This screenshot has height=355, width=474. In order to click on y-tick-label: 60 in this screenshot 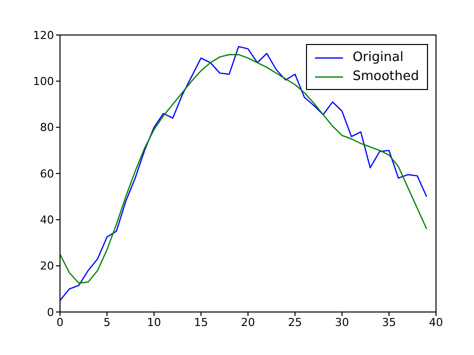, I will do `click(47, 173)`.